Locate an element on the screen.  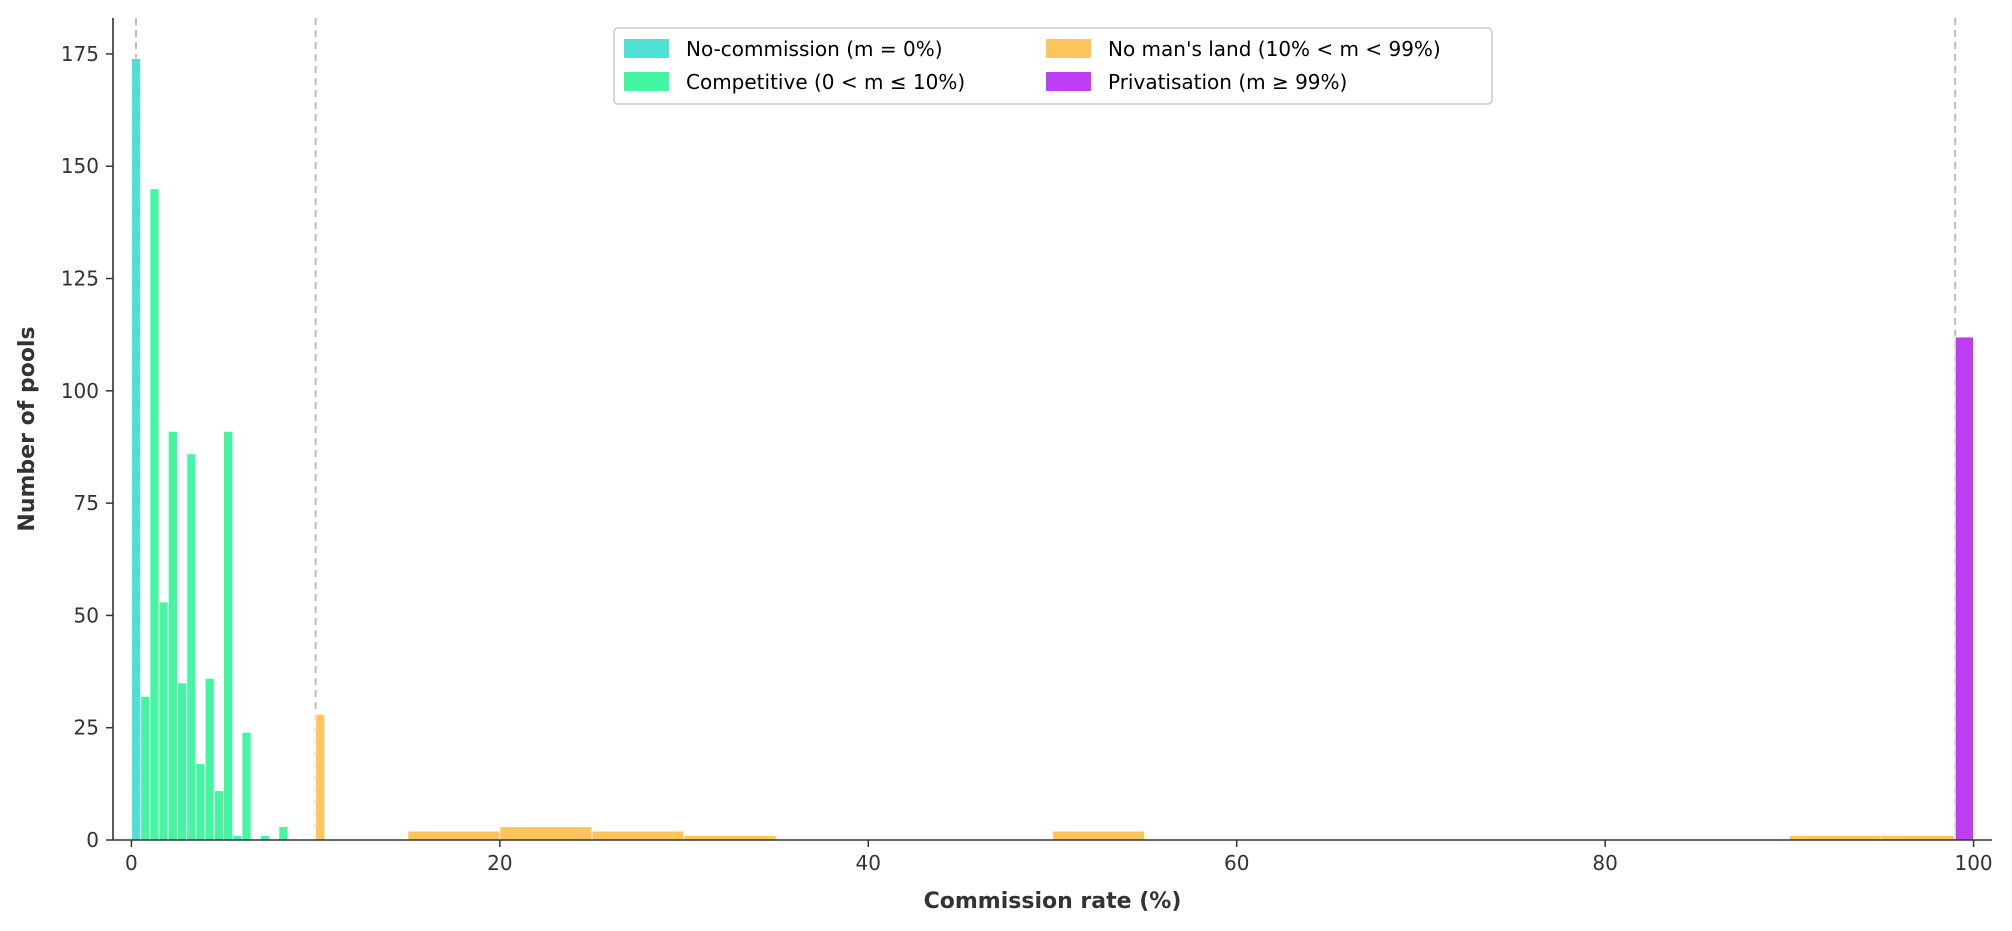
y-tick-label-175: 175 is located at coordinates (80, 54).